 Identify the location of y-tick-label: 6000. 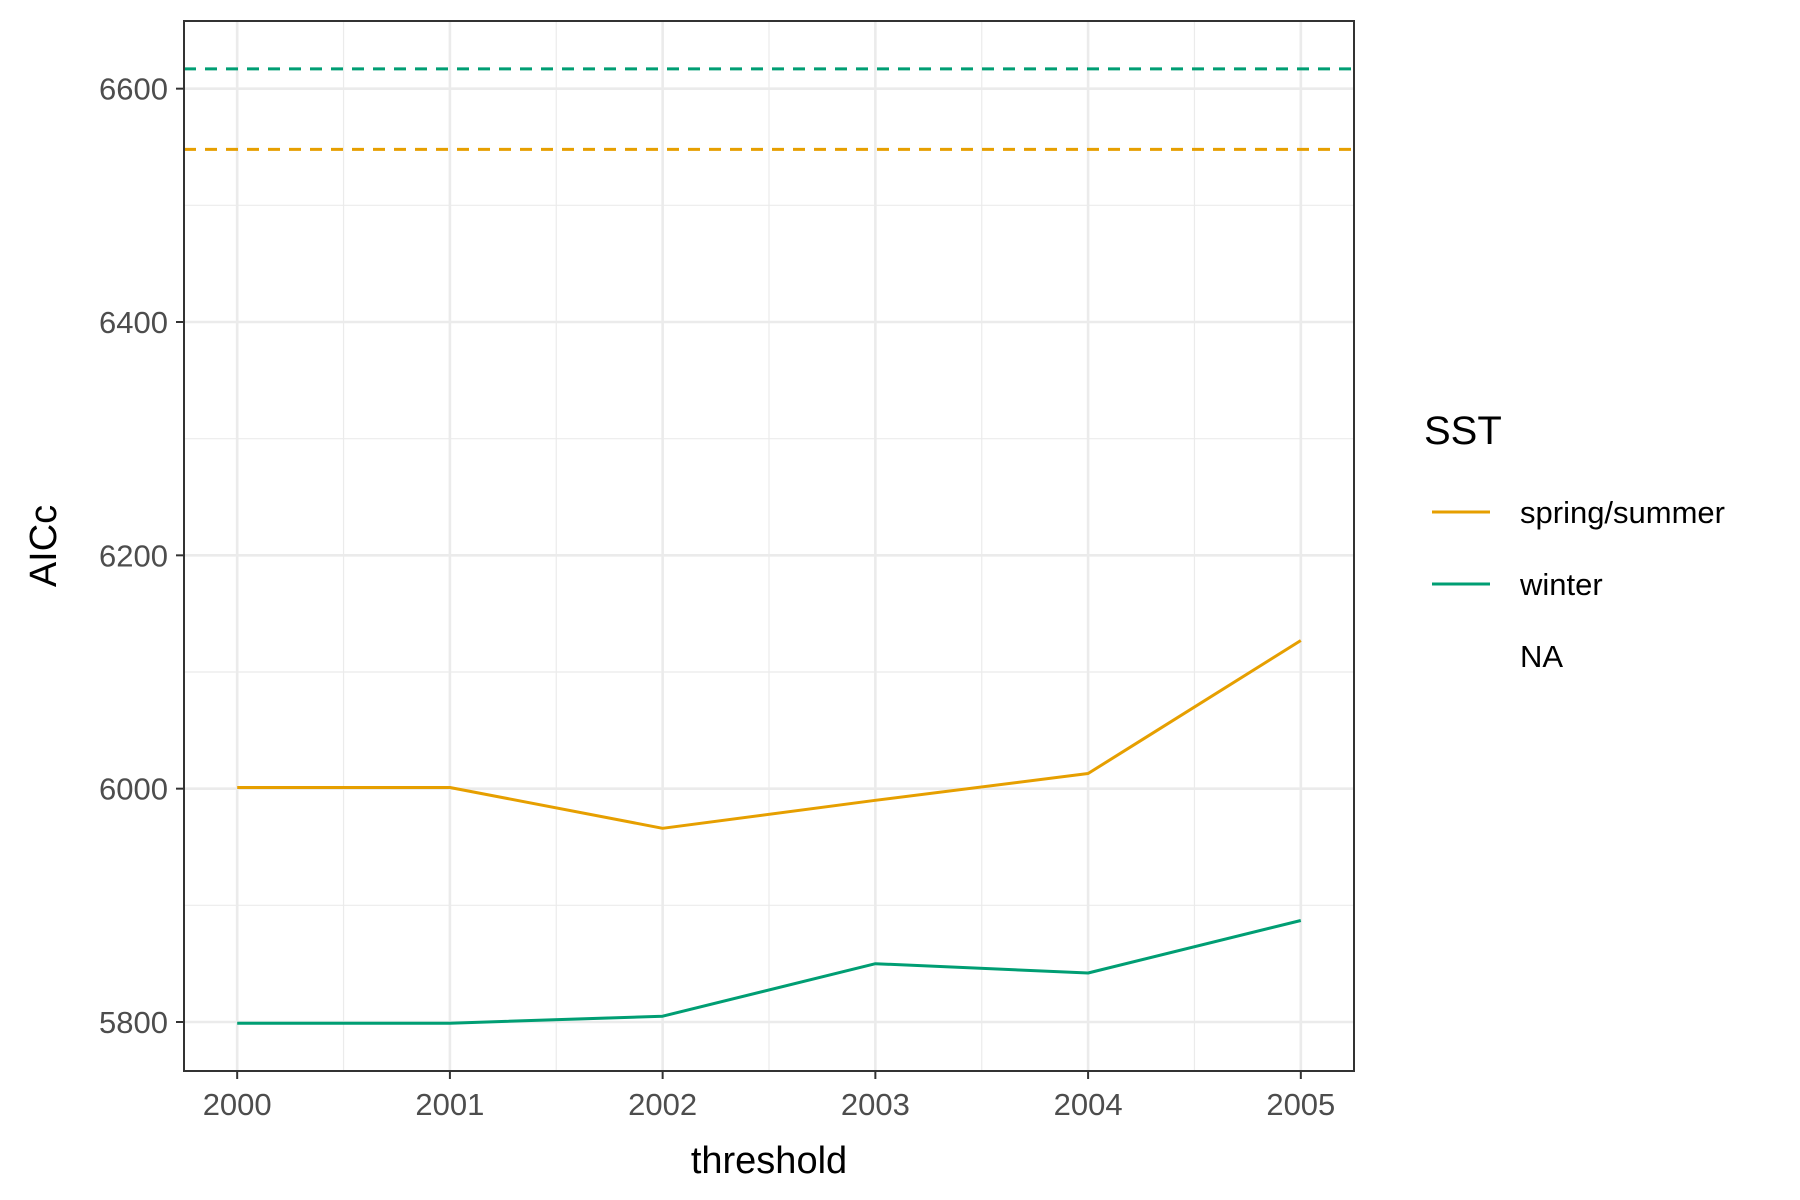
(133, 789).